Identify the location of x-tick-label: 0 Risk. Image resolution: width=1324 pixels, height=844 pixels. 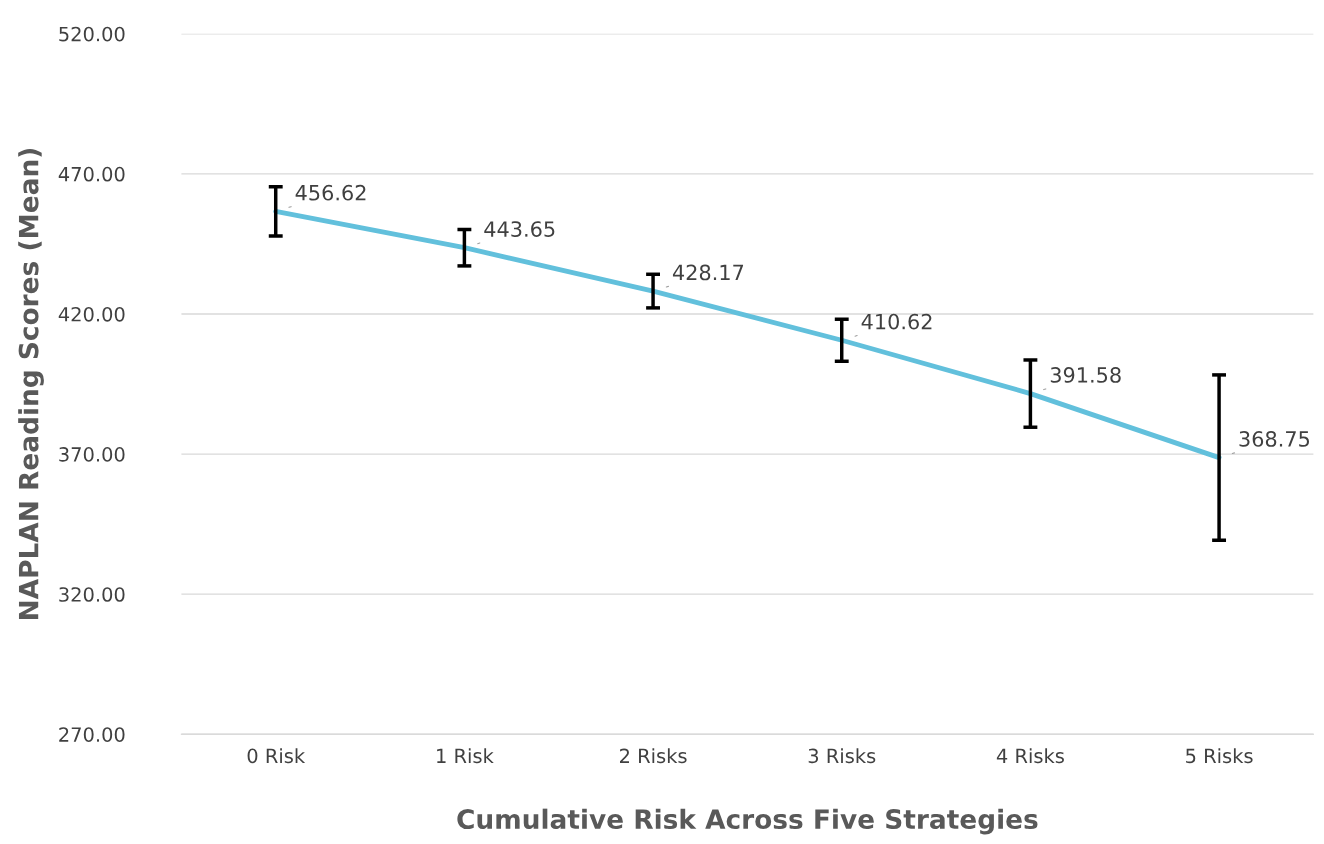
(276, 756).